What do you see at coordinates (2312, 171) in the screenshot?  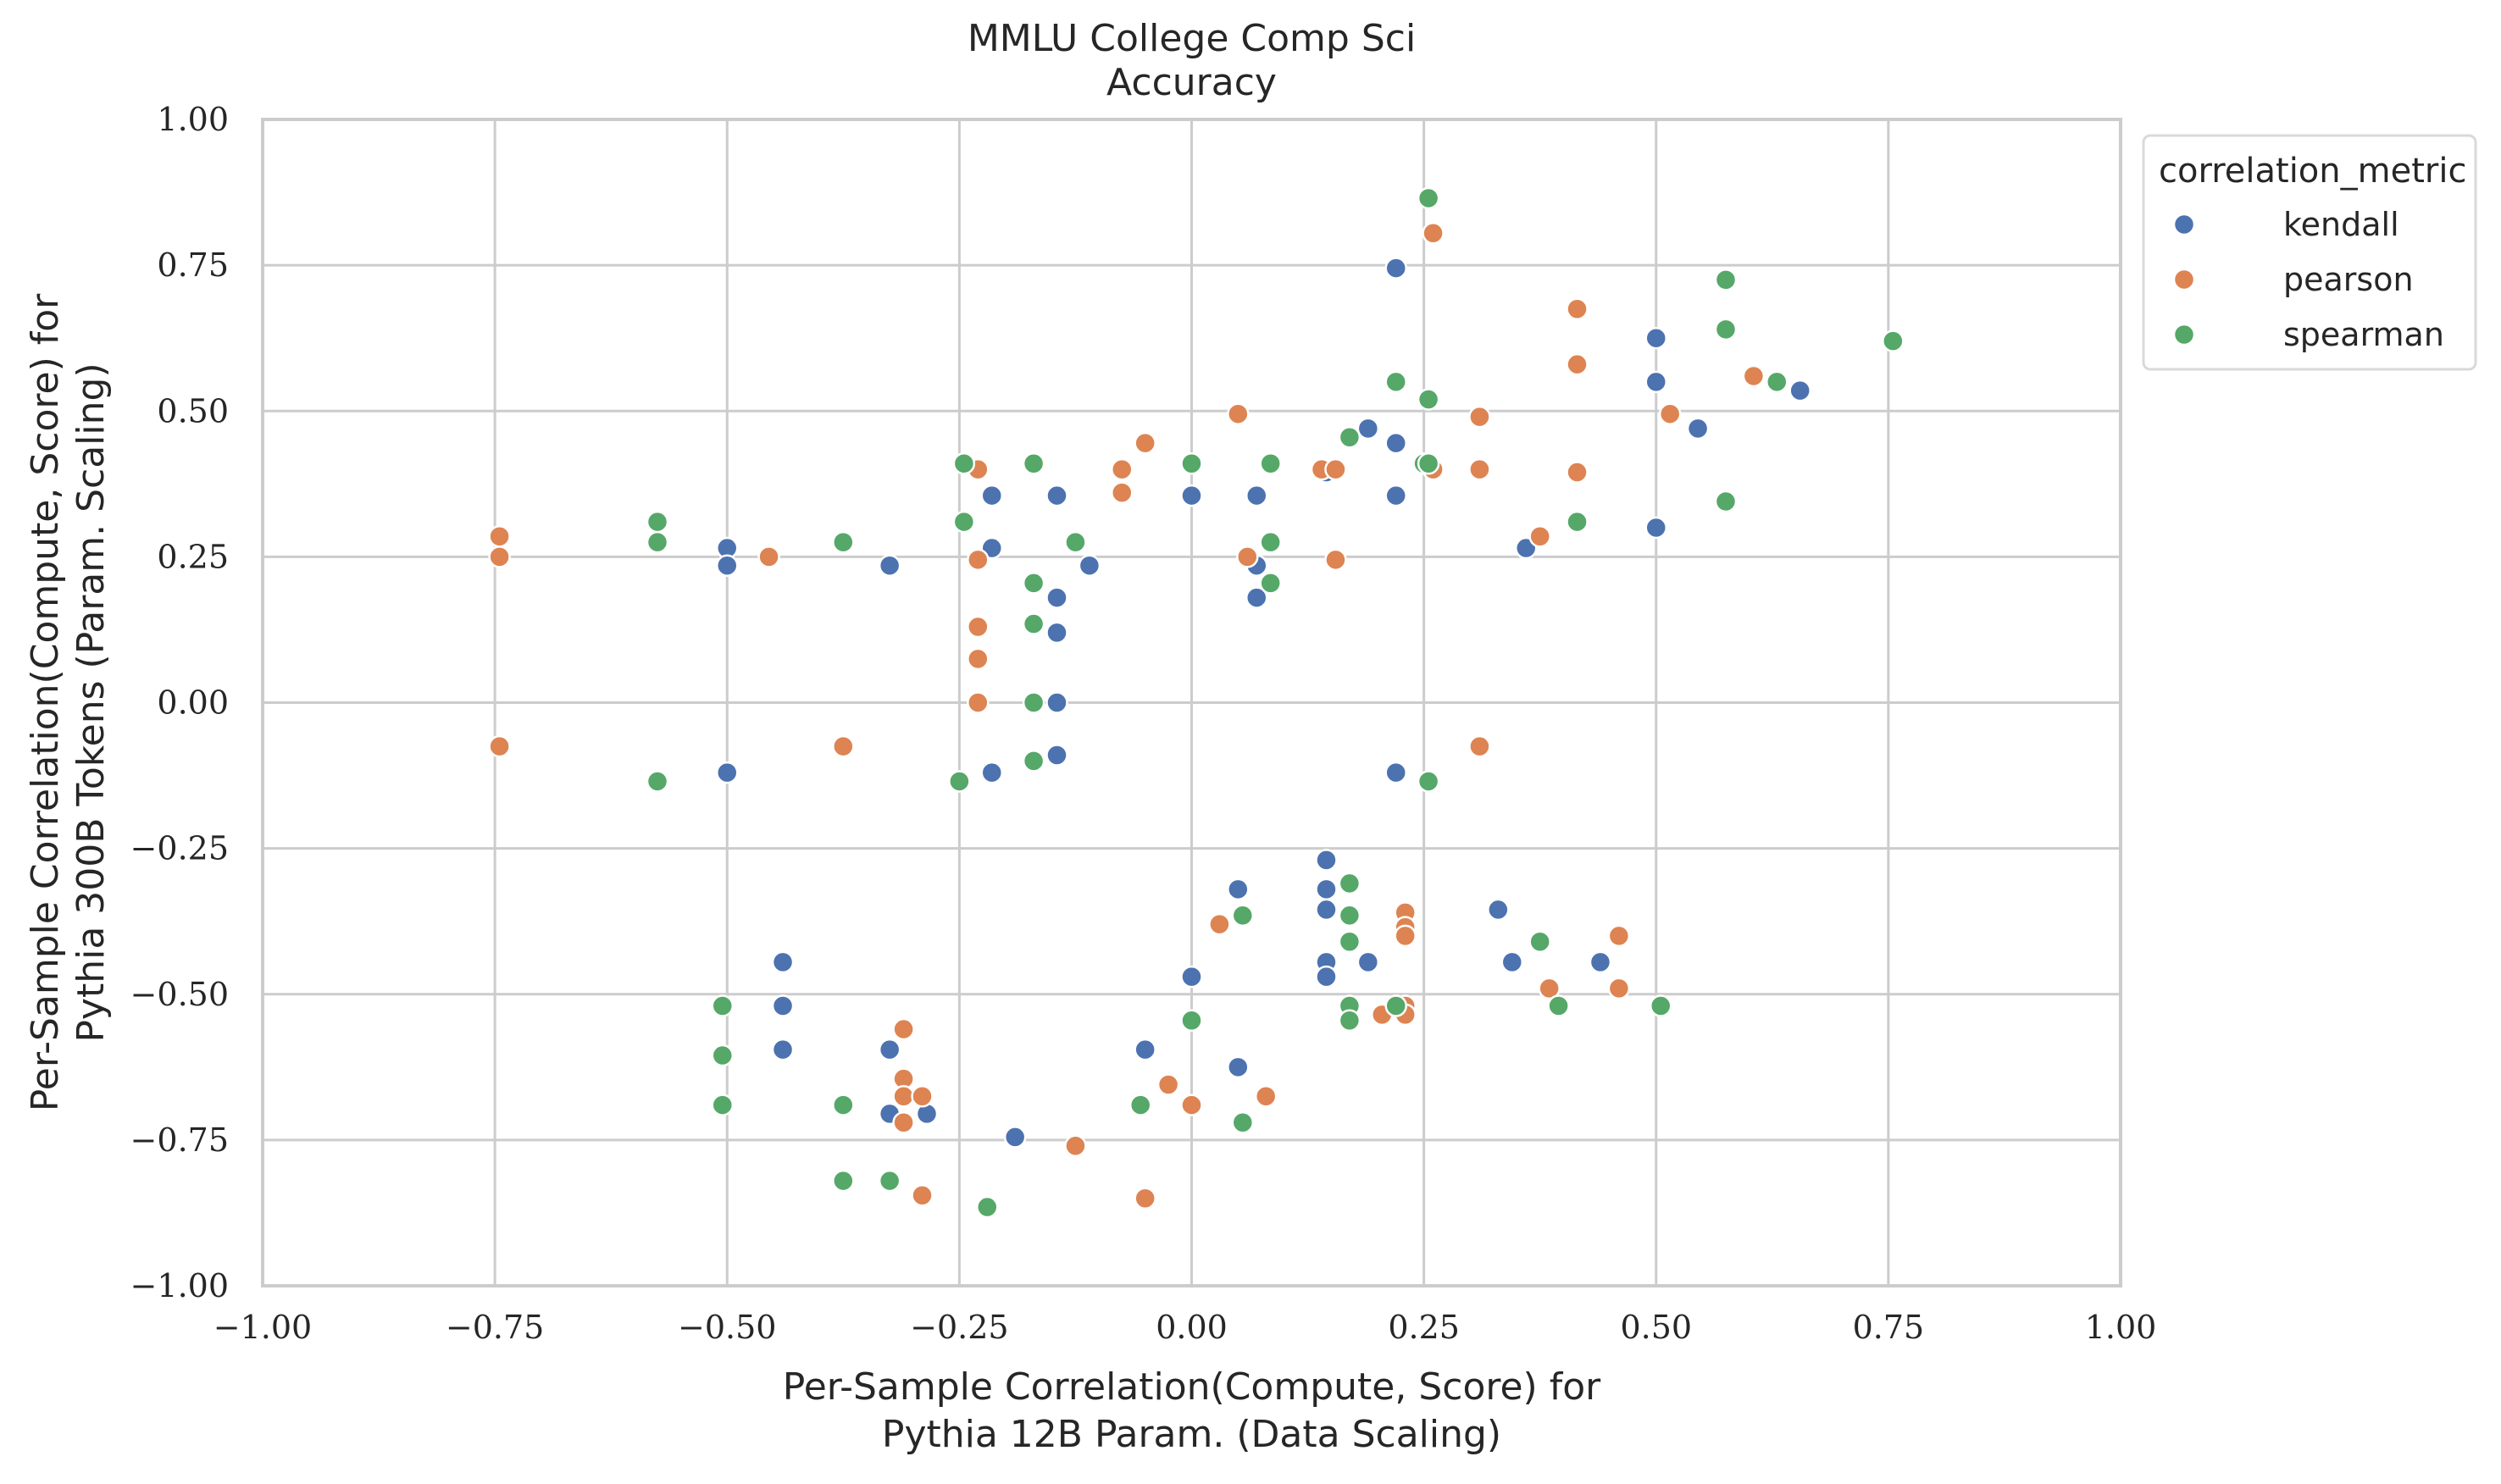 I see `legend-title: correlation_metric` at bounding box center [2312, 171].